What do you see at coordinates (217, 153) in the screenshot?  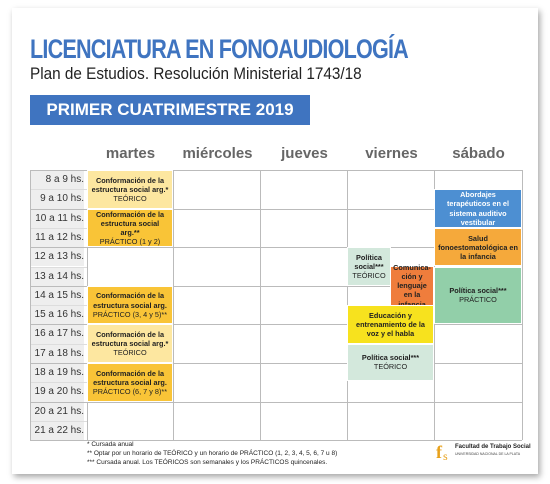 I see `day-header: miércoles` at bounding box center [217, 153].